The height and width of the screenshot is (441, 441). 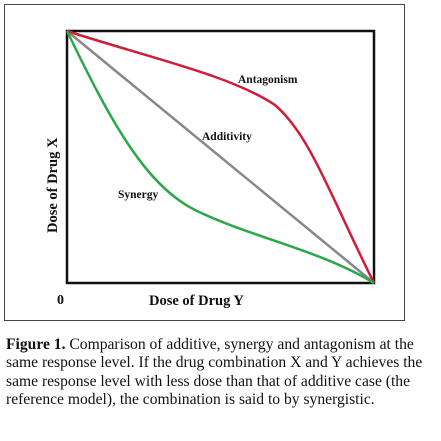 I want to click on origin-label: 0, so click(x=60, y=300).